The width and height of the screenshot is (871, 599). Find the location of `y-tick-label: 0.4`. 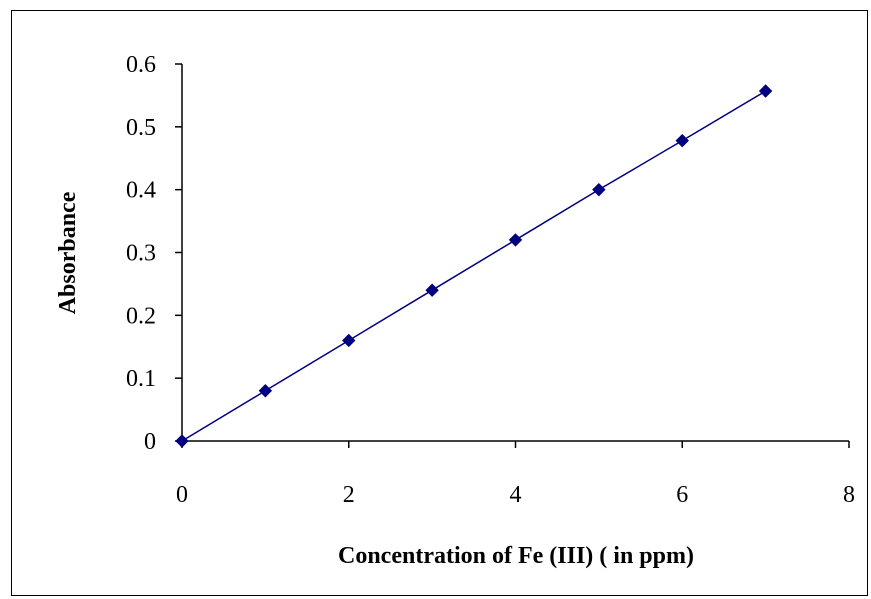

y-tick-label: 0.4 is located at coordinates (141, 191).